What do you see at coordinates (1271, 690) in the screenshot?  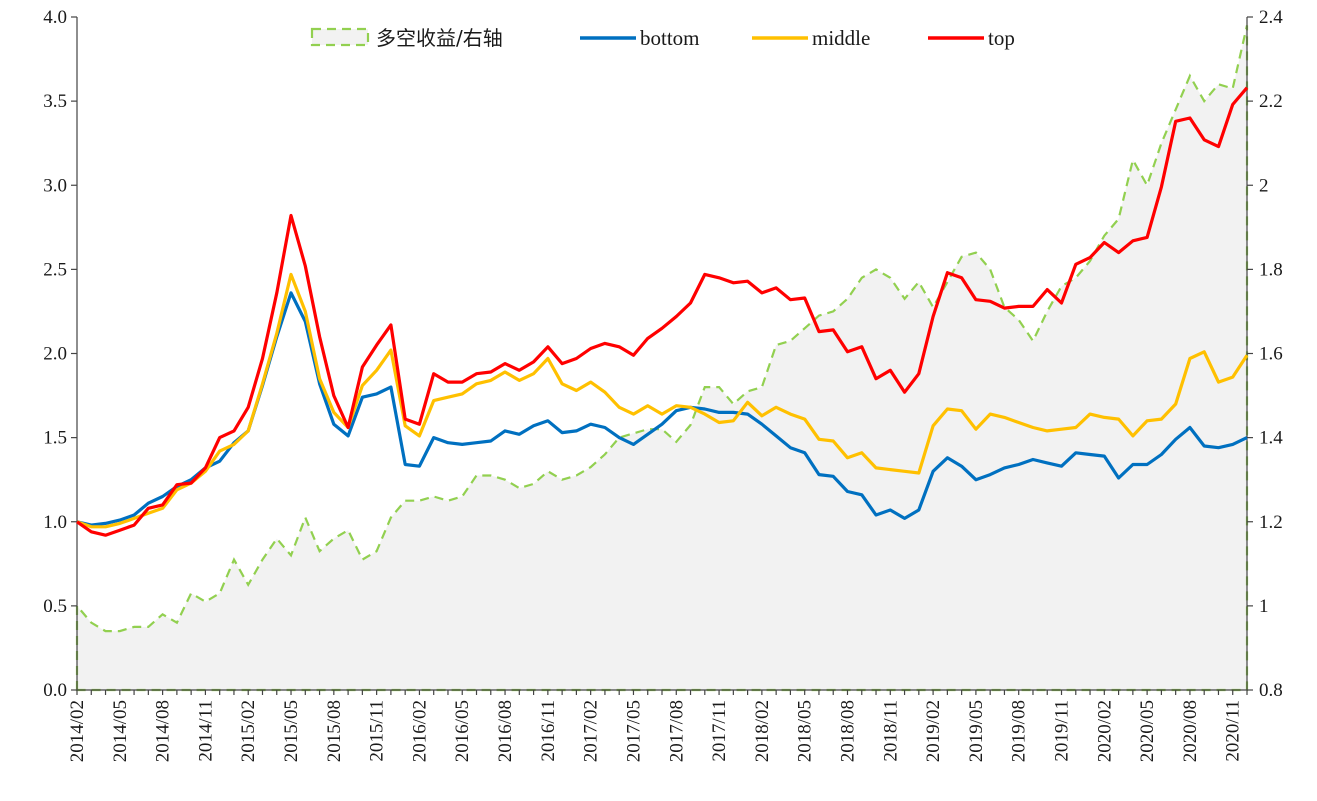 I see `y-tick-label-right: 0.8` at bounding box center [1271, 690].